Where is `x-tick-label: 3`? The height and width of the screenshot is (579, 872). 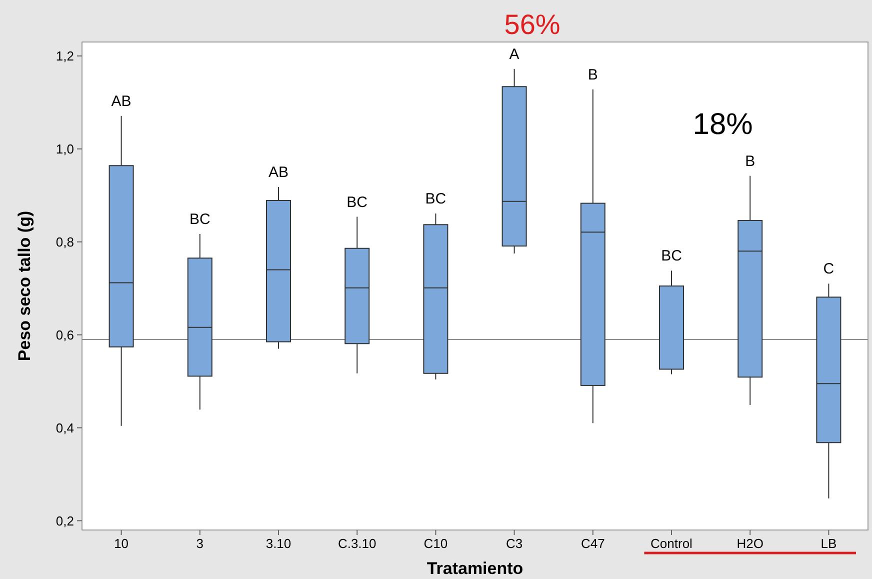 x-tick-label: 3 is located at coordinates (200, 543).